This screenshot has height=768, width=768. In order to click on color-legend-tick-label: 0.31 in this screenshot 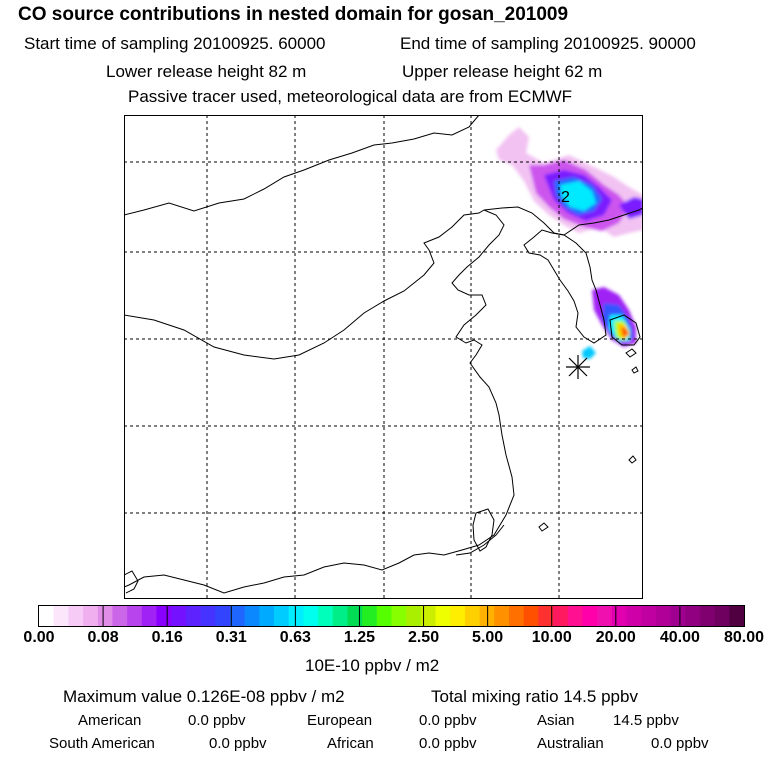, I will do `click(231, 637)`.